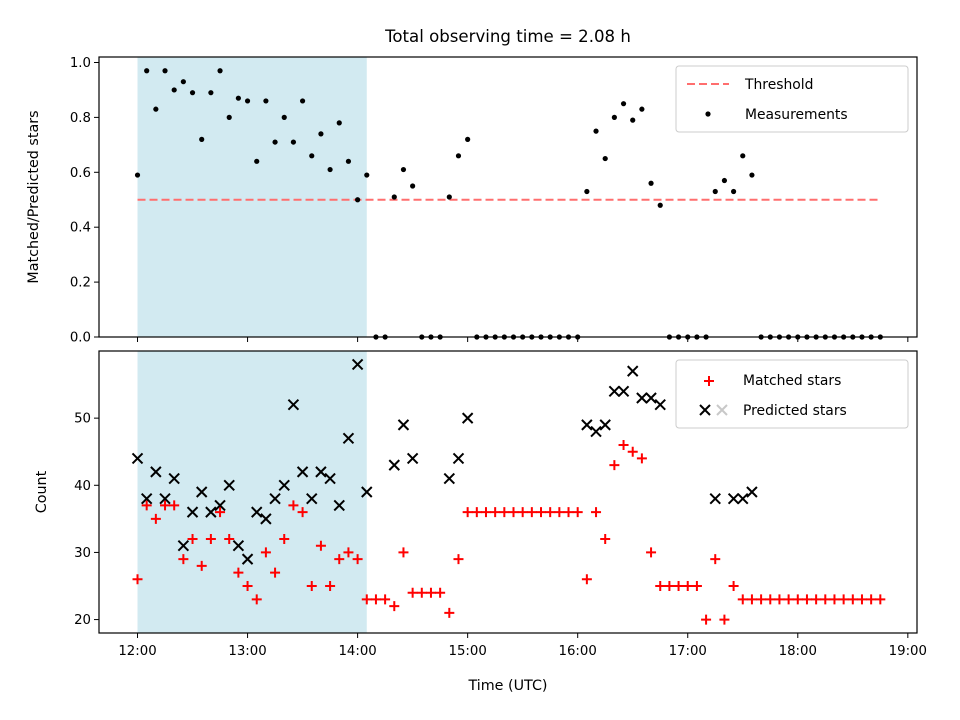  Describe the element at coordinates (357, 651) in the screenshot. I see `x-tick-label: 14:00` at that location.